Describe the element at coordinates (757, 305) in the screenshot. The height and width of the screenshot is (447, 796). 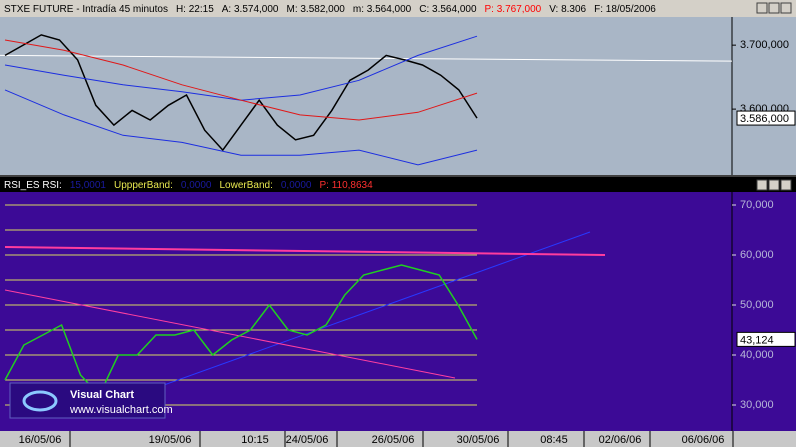
I see `y-tick-label: 50,000` at that location.